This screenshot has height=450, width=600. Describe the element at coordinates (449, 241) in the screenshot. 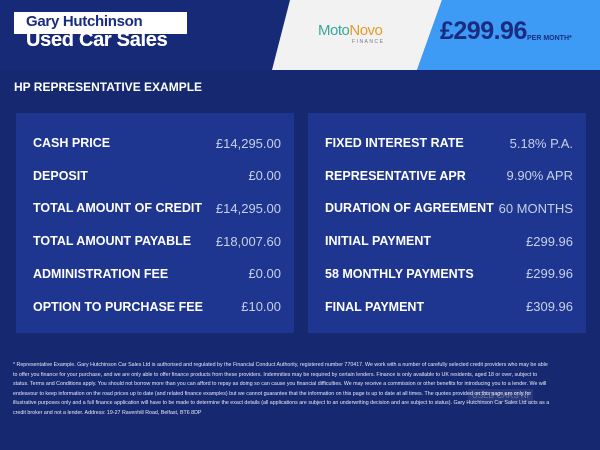

I see `finance-row: INITIAL PAYMENT £299.96` at that location.